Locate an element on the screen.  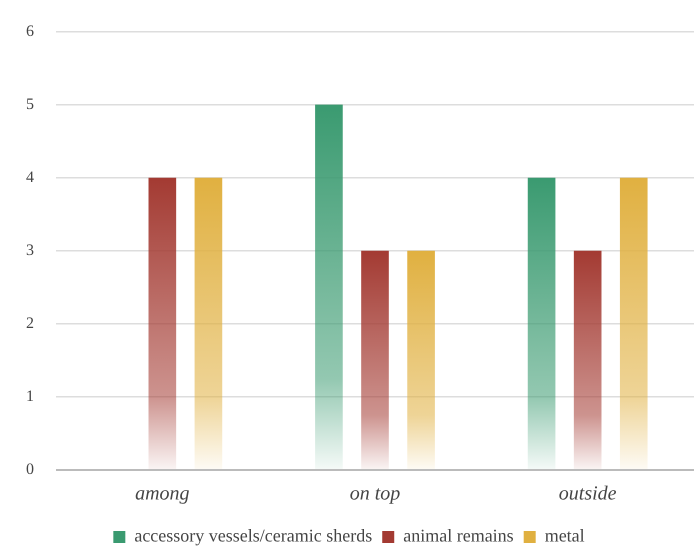
y-tick-label: 0 is located at coordinates (30, 469).